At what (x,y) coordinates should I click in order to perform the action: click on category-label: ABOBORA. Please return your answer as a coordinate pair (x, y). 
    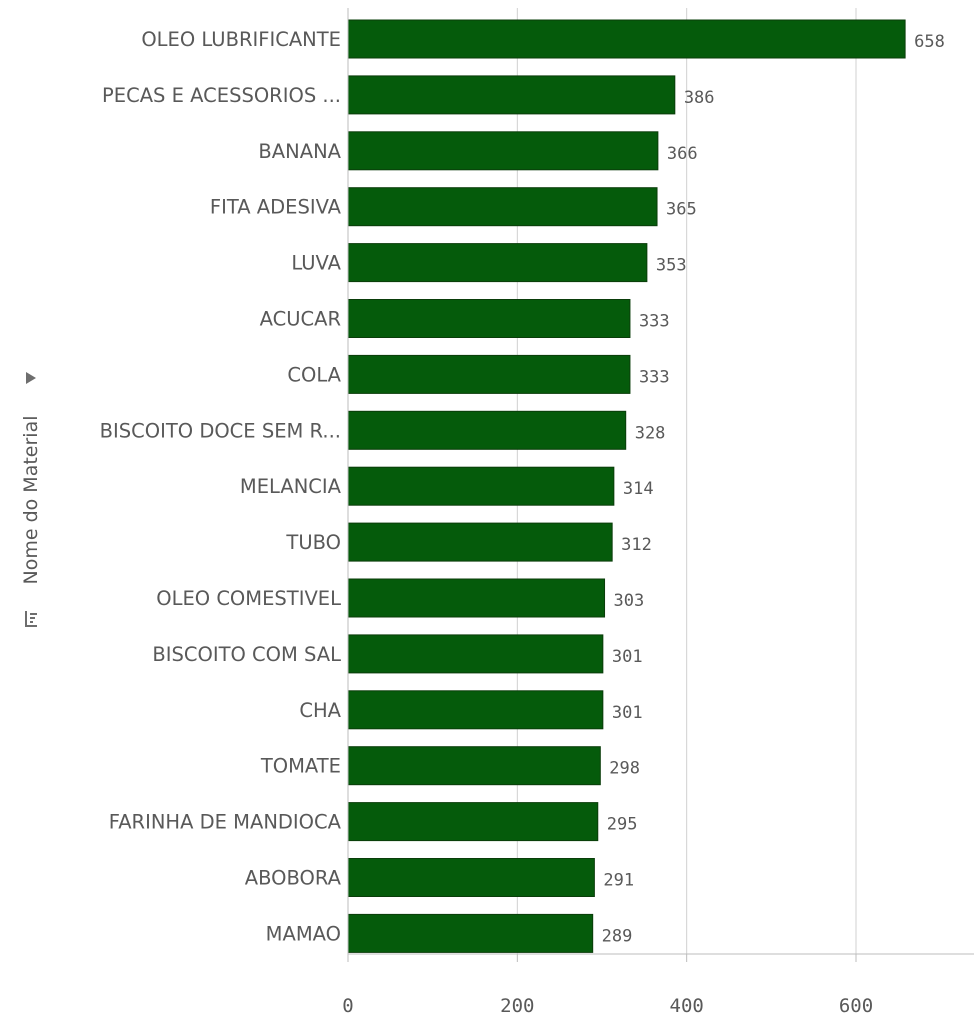
    Looking at the image, I should click on (293, 878).